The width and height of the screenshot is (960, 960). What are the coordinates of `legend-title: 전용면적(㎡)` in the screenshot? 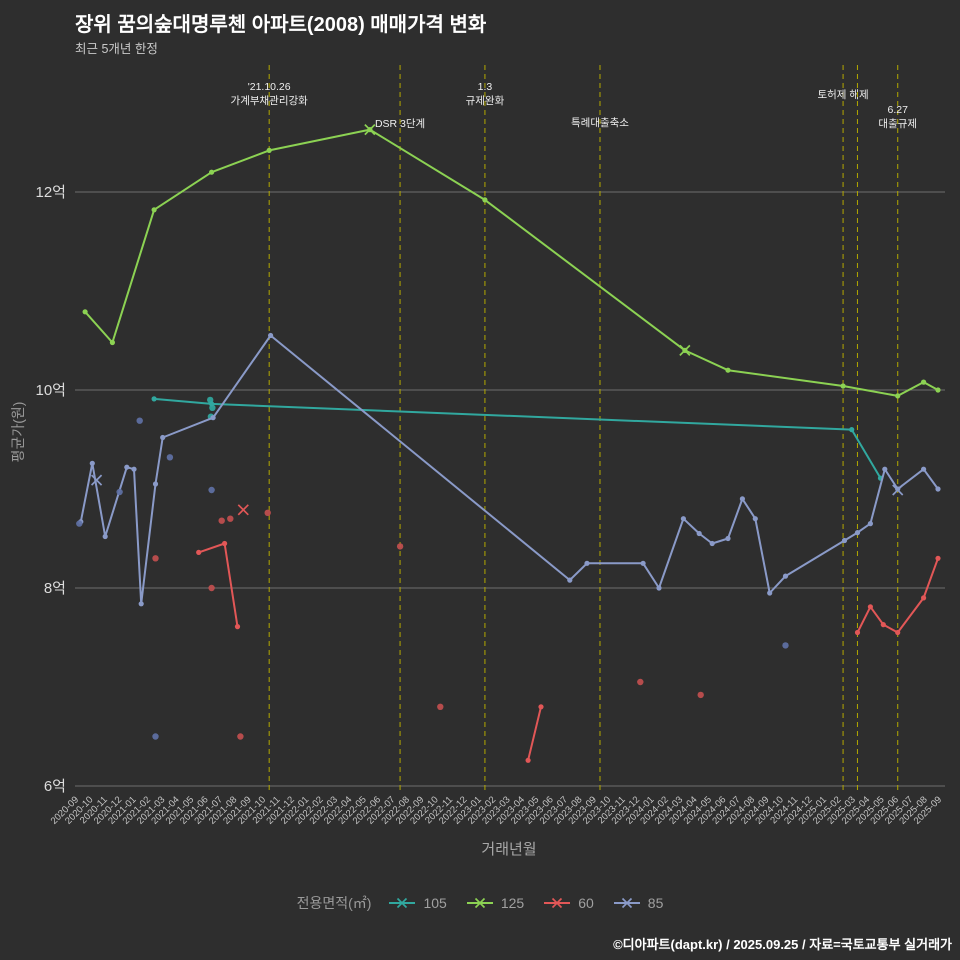 It's located at (334, 903).